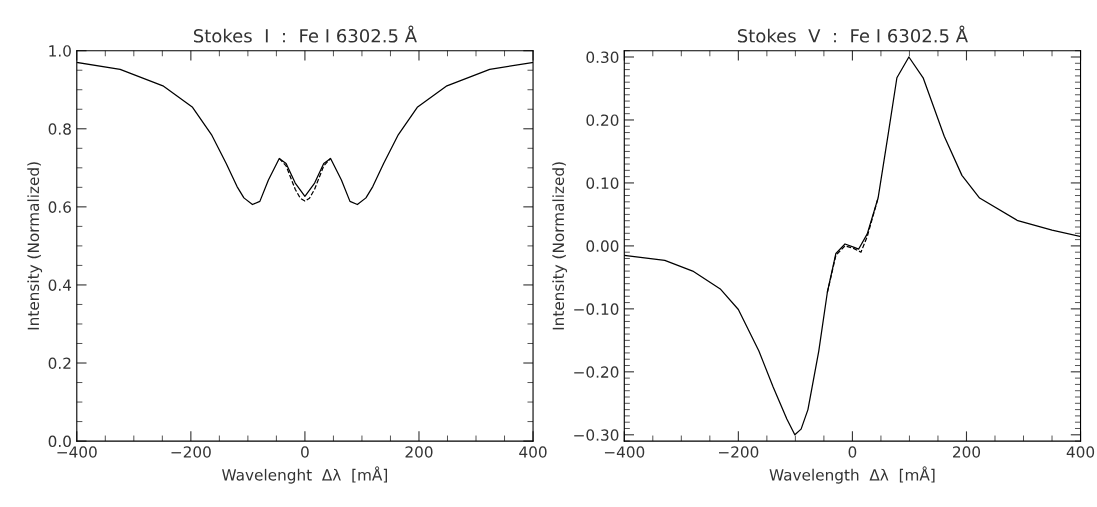  What do you see at coordinates (596, 309) in the screenshot?
I see `y-tick-label: −0.10` at bounding box center [596, 309].